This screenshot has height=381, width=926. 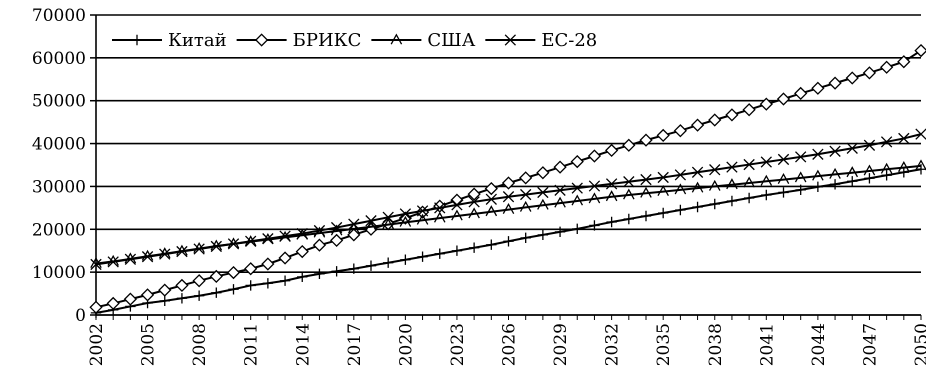 What do you see at coordinates (149, 344) in the screenshot?
I see `x-tick-label: 2005` at bounding box center [149, 344].